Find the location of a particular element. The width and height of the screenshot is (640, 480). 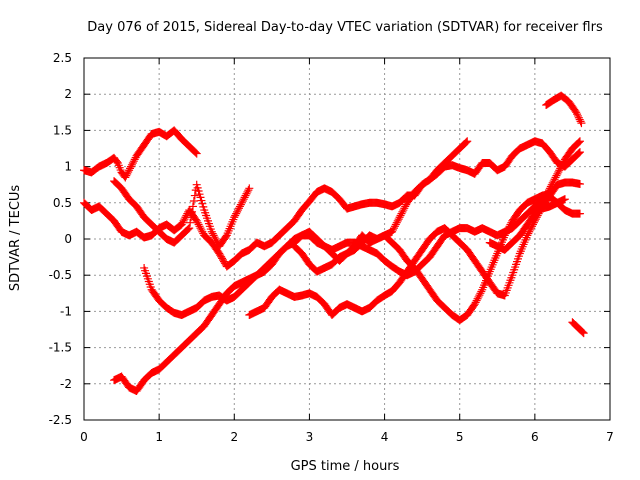

x-tick-labels: 0 1 2 3 4 5 6 7 is located at coordinates (347, 437).